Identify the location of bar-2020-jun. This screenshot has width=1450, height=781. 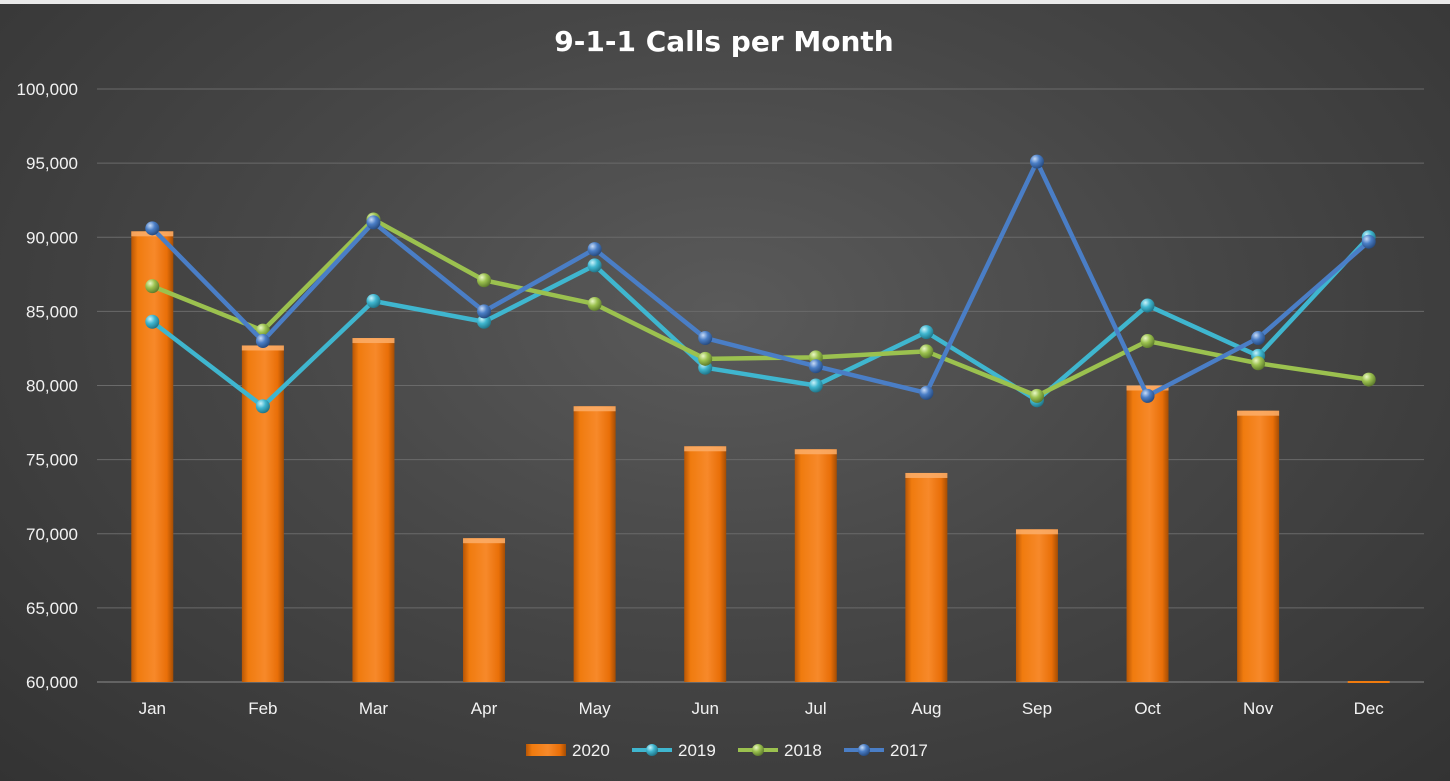
(705, 564).